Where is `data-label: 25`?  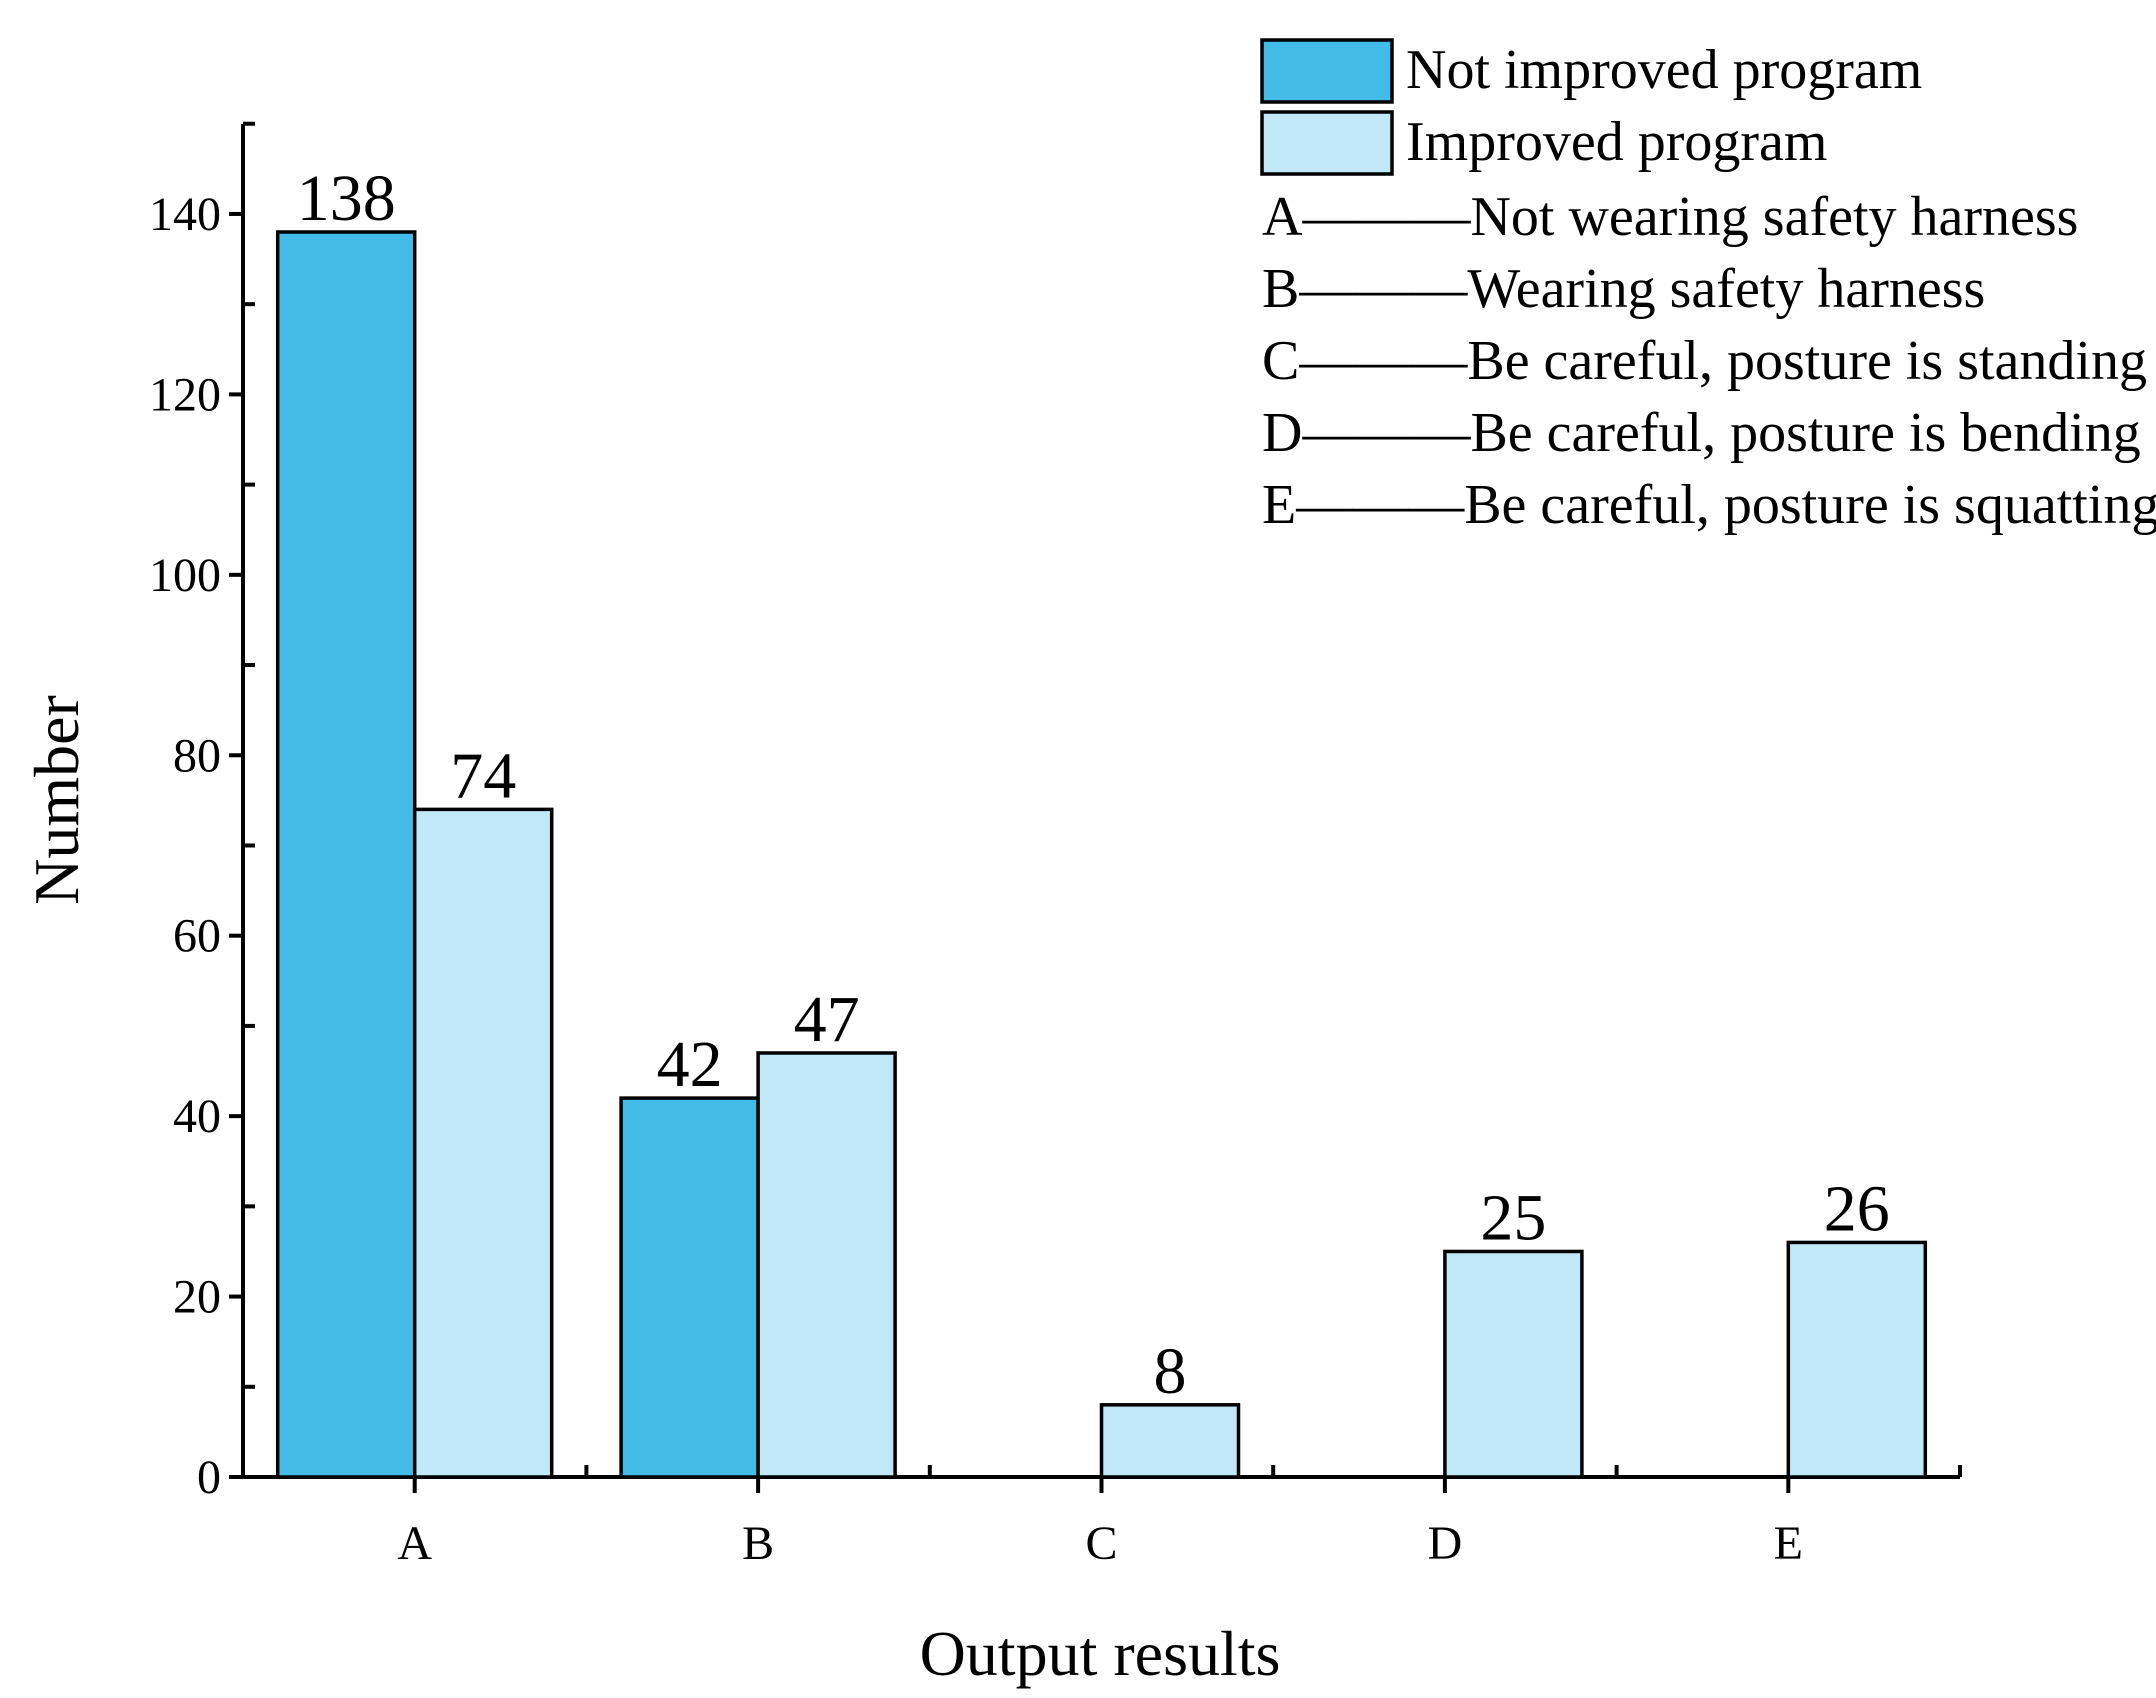
data-label: 25 is located at coordinates (1513, 1217).